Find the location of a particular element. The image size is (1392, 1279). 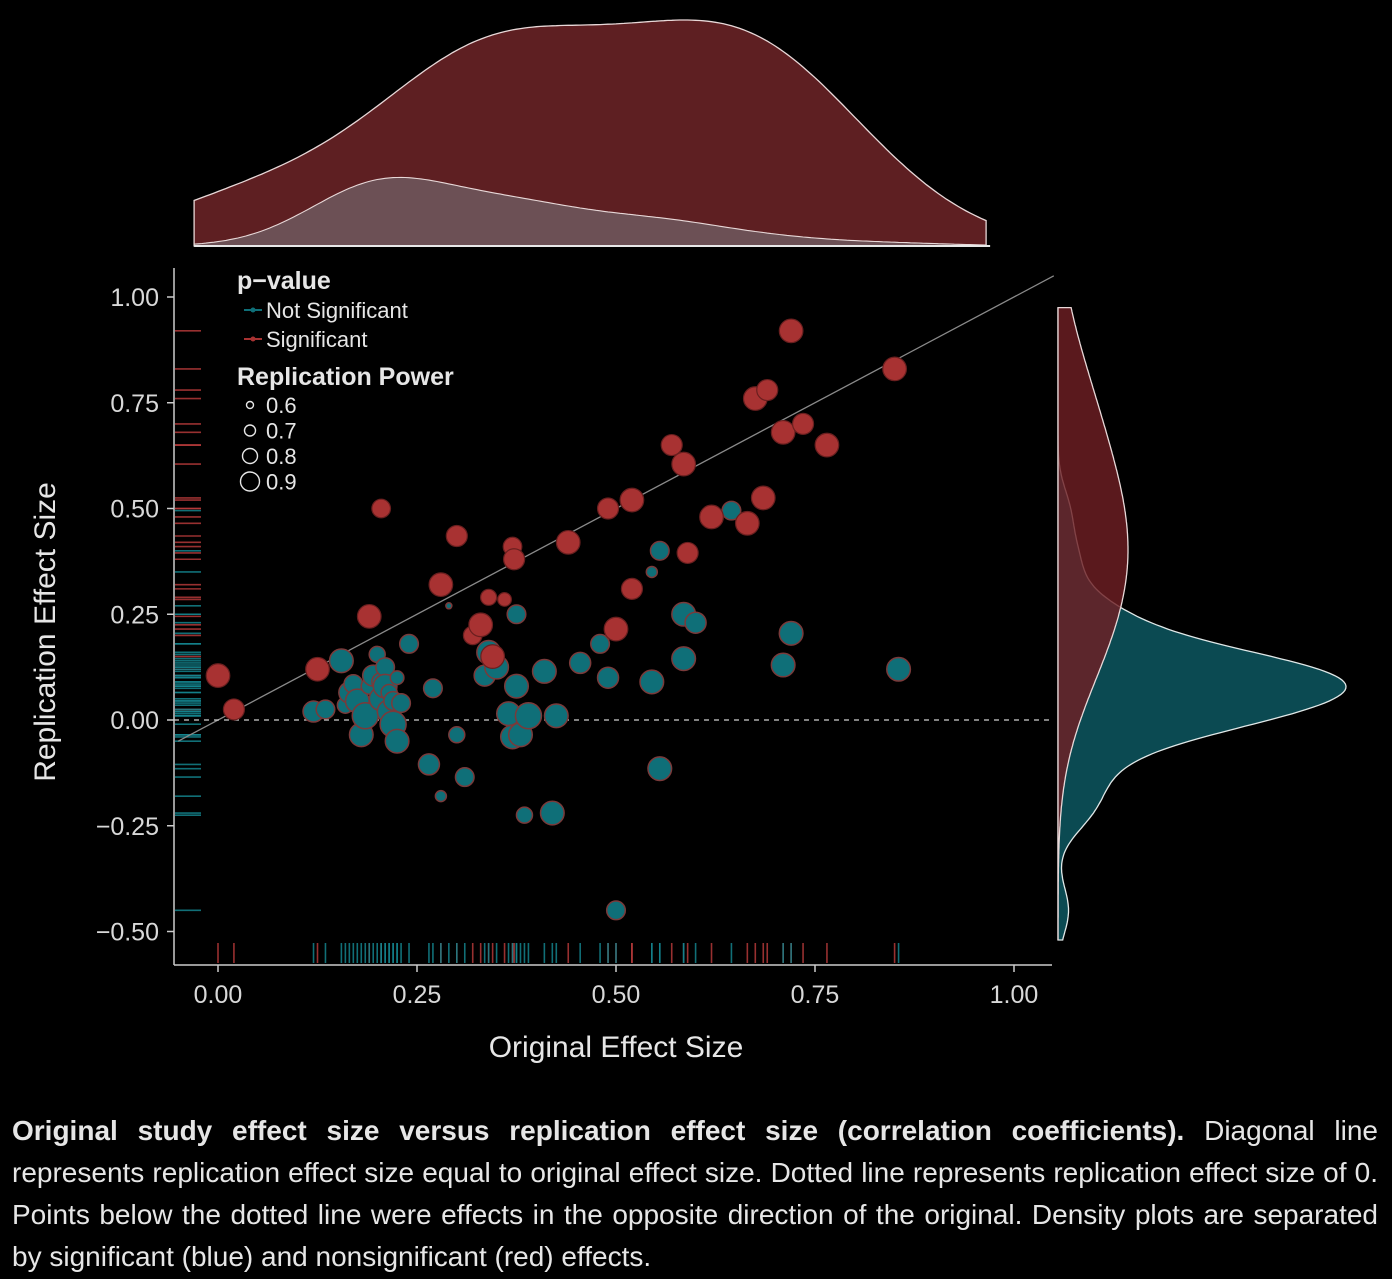

x-tick-label: 0.75 is located at coordinates (815, 995).